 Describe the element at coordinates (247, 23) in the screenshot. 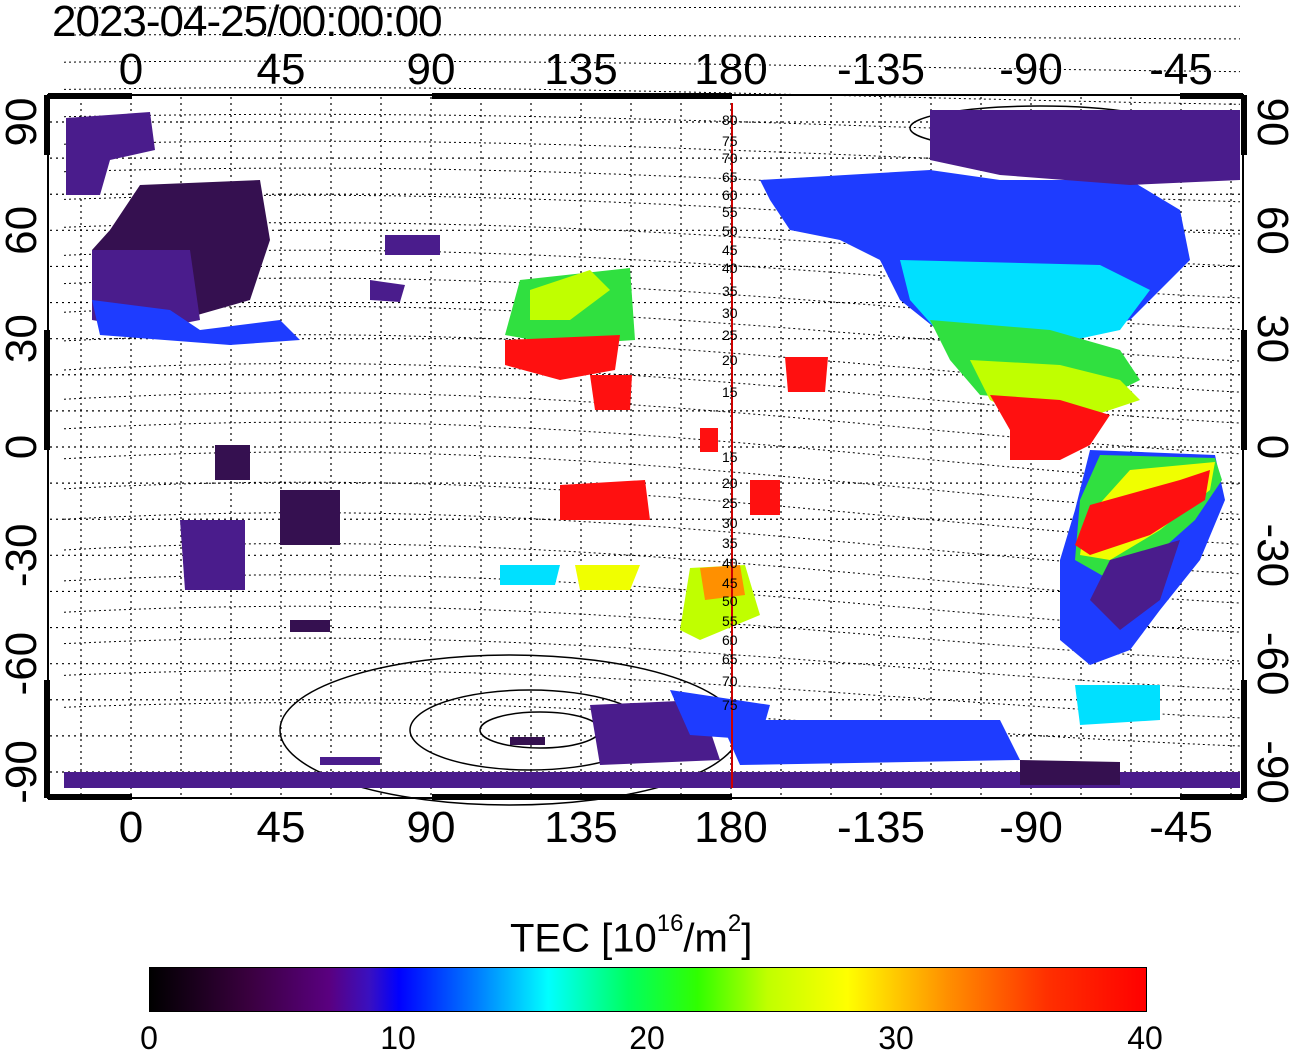

I see `timestamp-title: 2023-04-25/00:00:00` at that location.